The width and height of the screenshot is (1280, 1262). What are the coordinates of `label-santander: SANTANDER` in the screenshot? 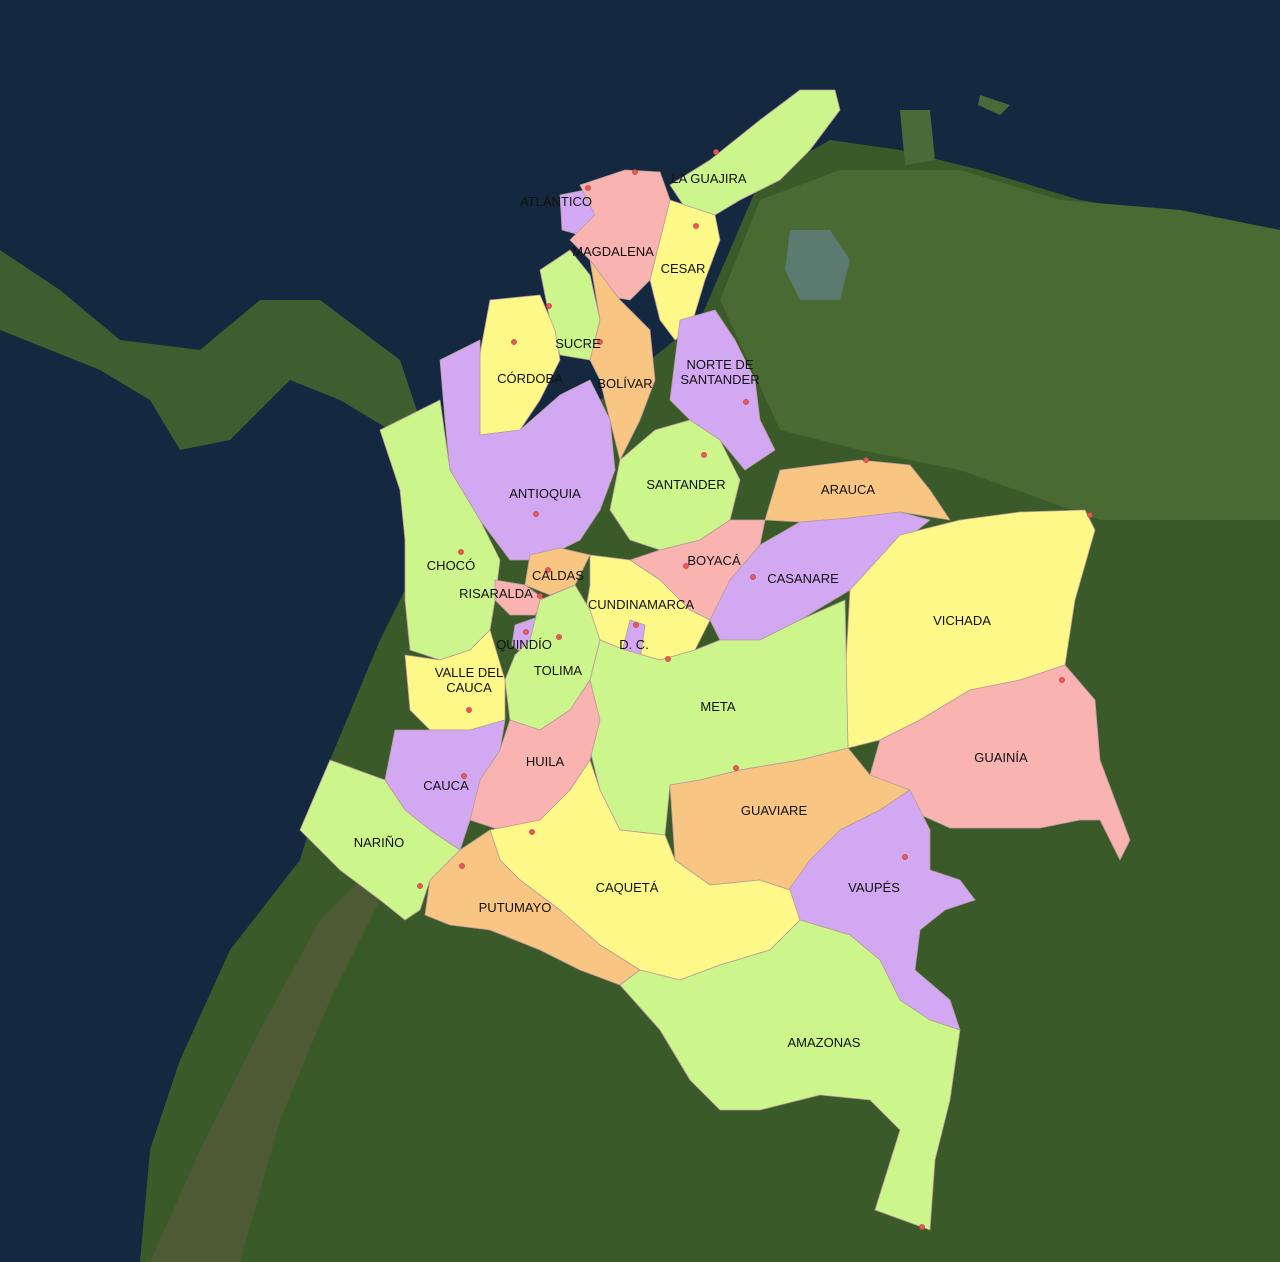 It's located at (685, 484).